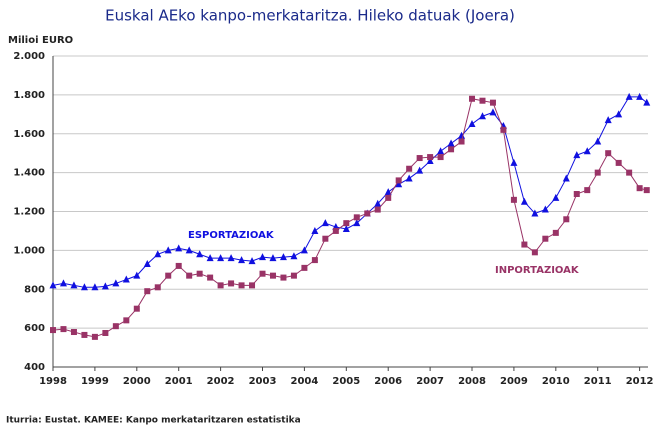  Describe the element at coordinates (514, 381) in the screenshot. I see `x-tick-label: 2009` at that location.